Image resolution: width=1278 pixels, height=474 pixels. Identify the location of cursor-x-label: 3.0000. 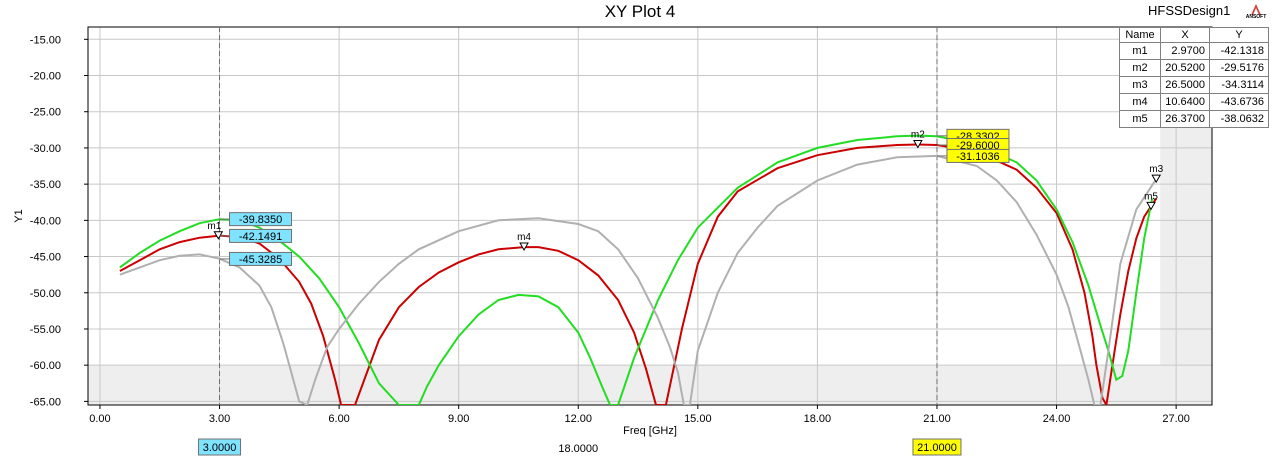
(220, 448).